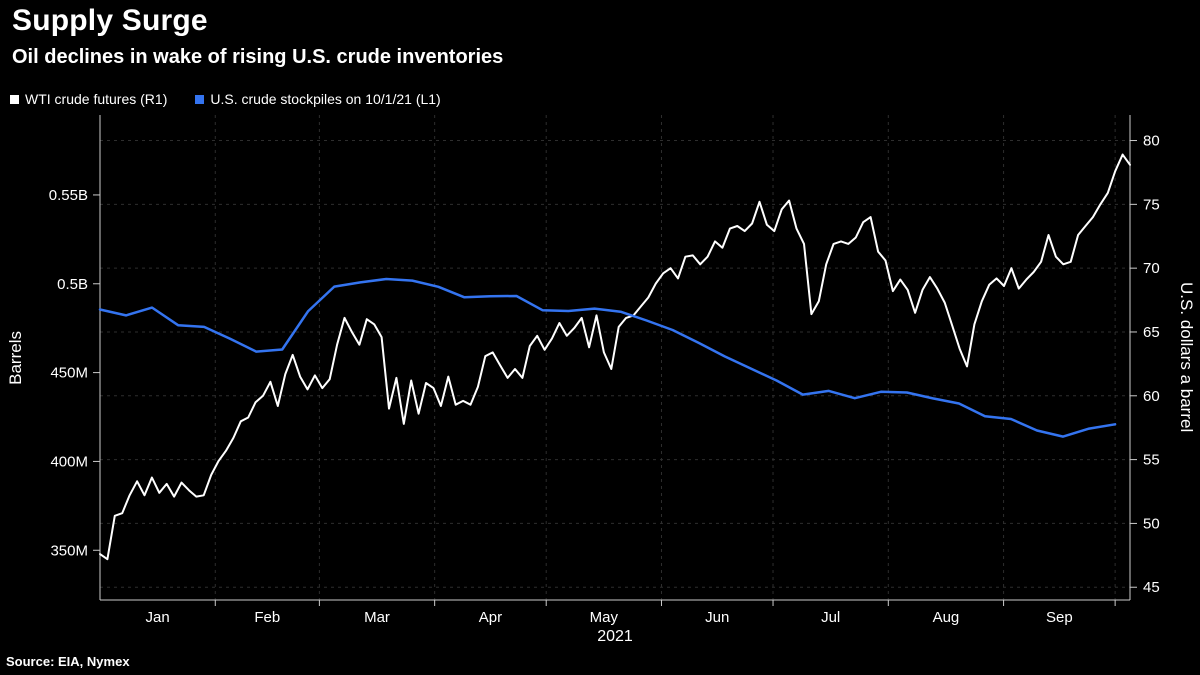 The width and height of the screenshot is (1200, 675). I want to click on svg-text: 50, so click(1151, 523).